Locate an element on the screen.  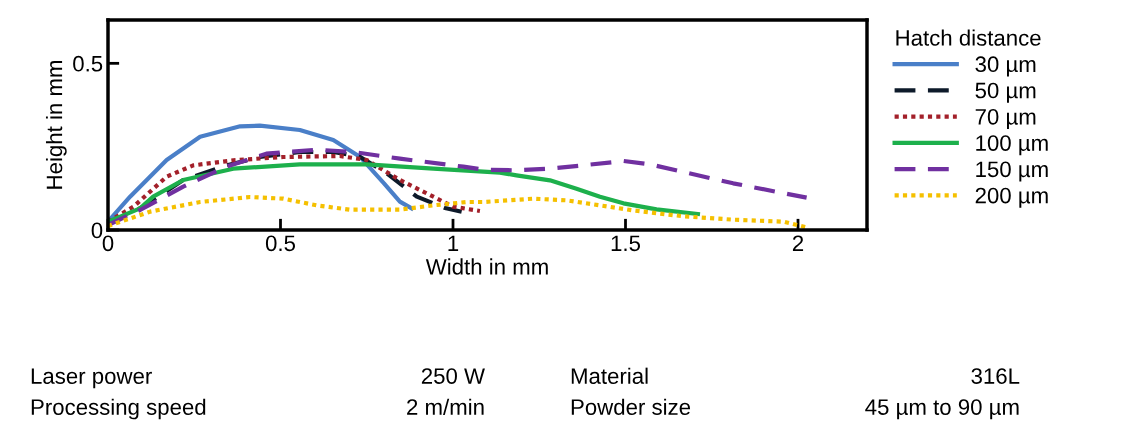
x-tick-label: 0.5 is located at coordinates (280, 243).